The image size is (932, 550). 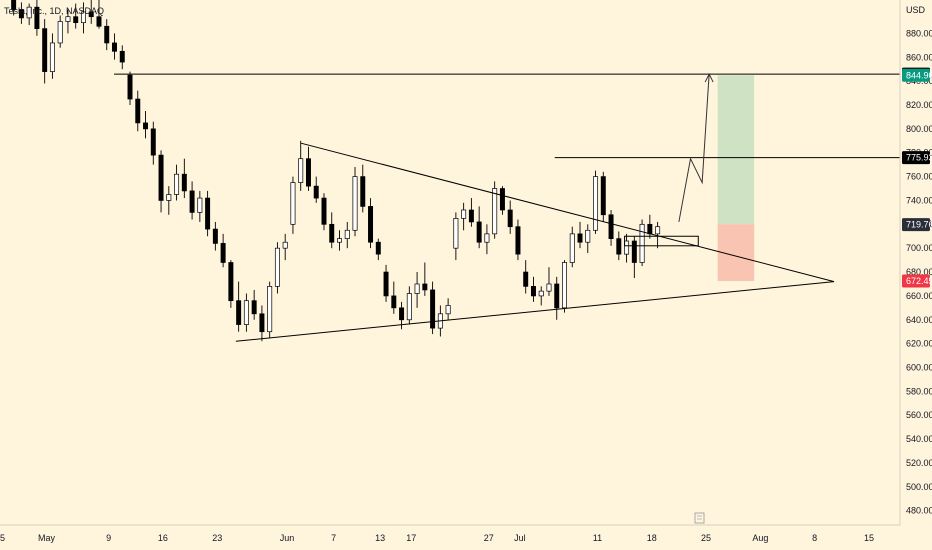 What do you see at coordinates (567, 212) in the screenshot?
I see `triangle-upper-trendline` at bounding box center [567, 212].